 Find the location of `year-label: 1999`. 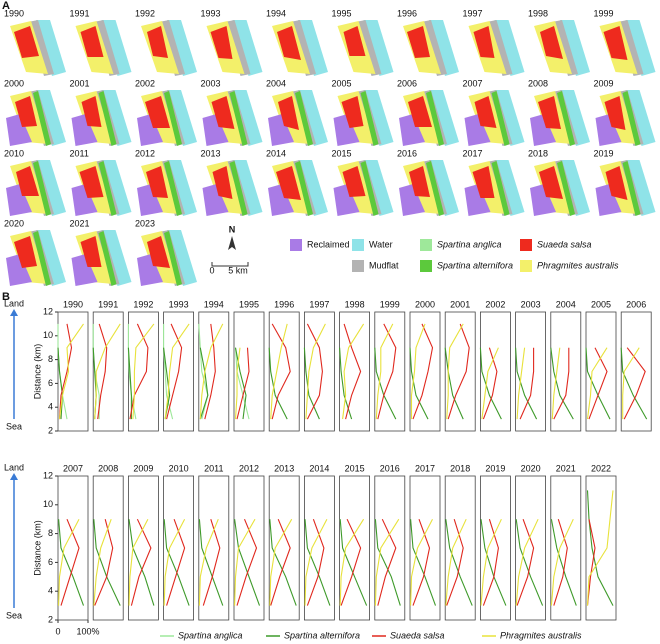

year-label: 1999 is located at coordinates (604, 13).